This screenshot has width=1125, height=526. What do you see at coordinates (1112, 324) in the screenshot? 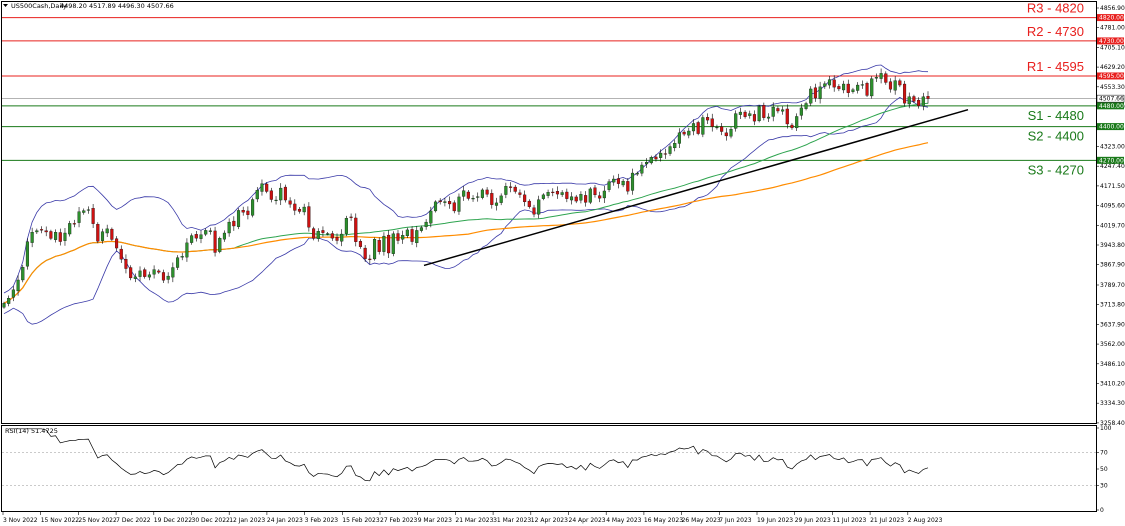
I see `price-tick-label: 3637.90` at bounding box center [1112, 324].